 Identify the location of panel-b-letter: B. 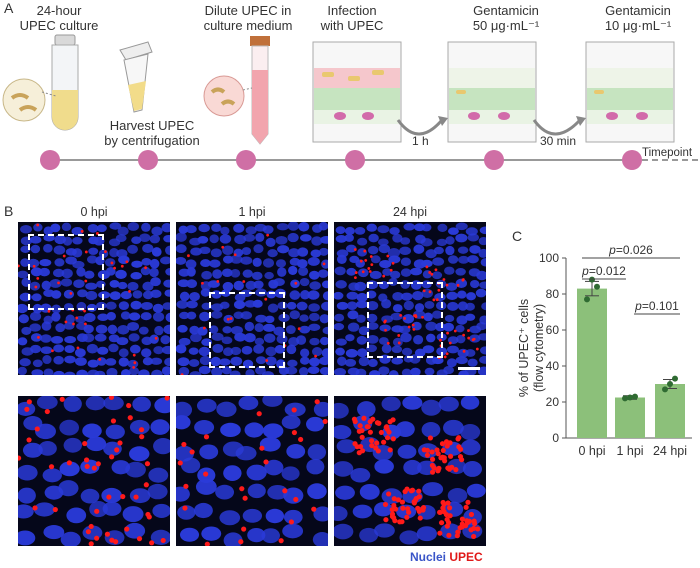
(9, 211).